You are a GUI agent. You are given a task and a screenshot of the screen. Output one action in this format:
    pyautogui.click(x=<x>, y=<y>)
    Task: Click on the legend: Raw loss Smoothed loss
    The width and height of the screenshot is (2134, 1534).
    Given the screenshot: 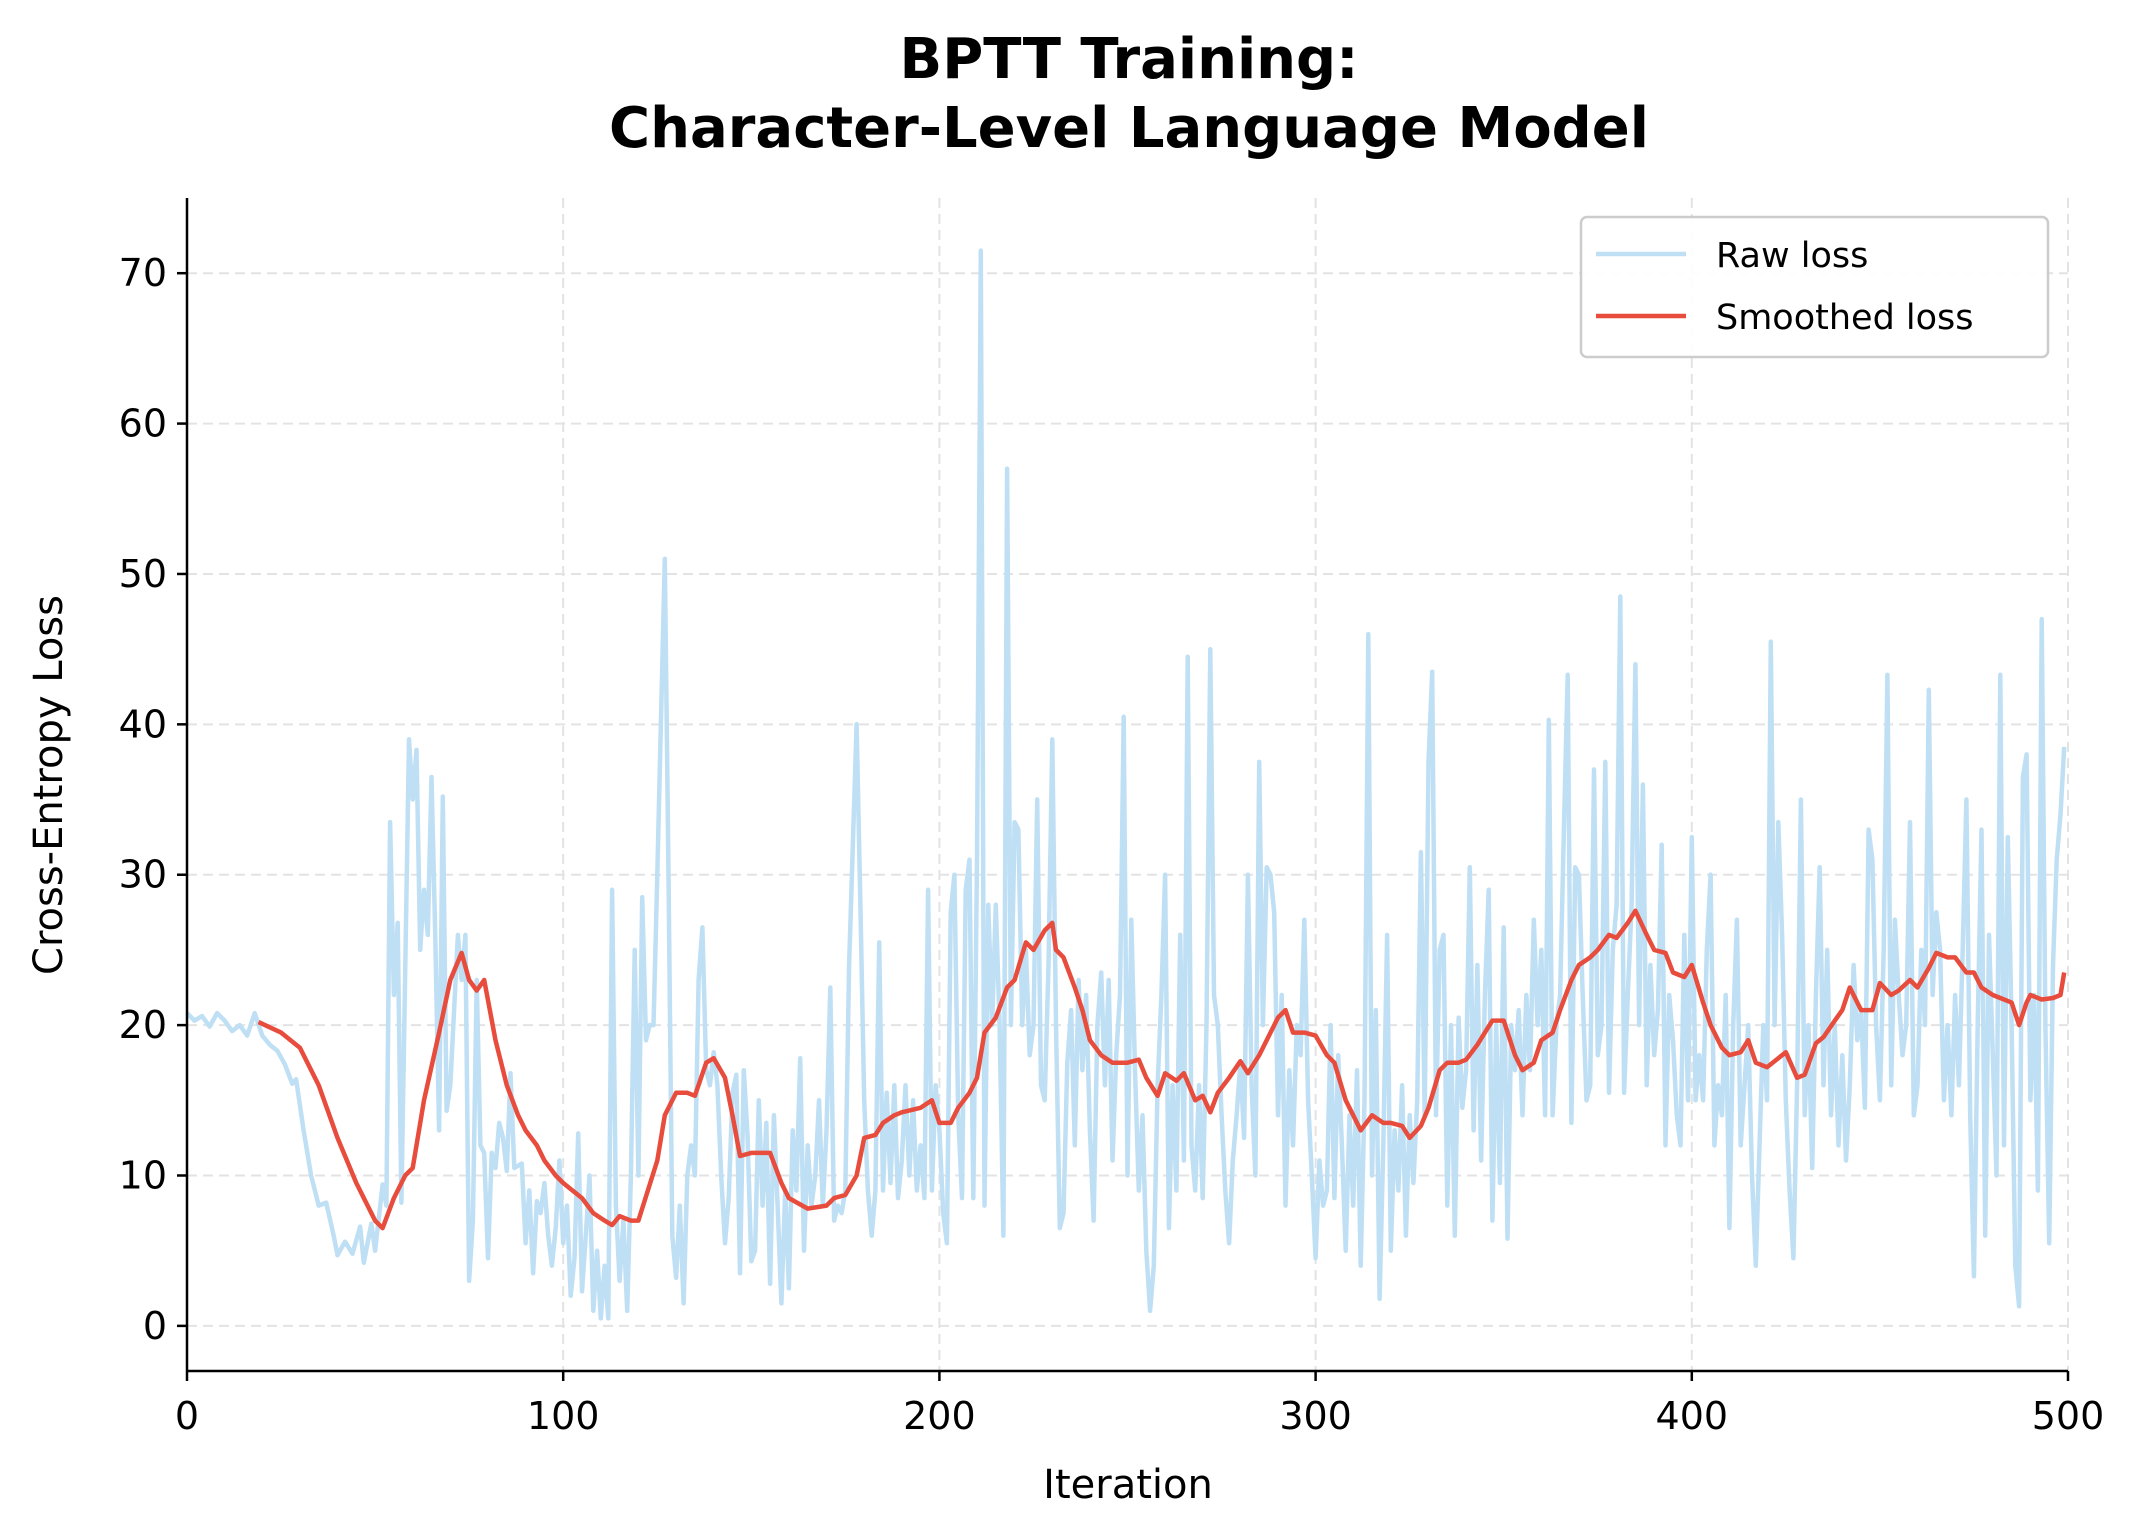 What is the action you would take?
    pyautogui.click(x=1814, y=287)
    